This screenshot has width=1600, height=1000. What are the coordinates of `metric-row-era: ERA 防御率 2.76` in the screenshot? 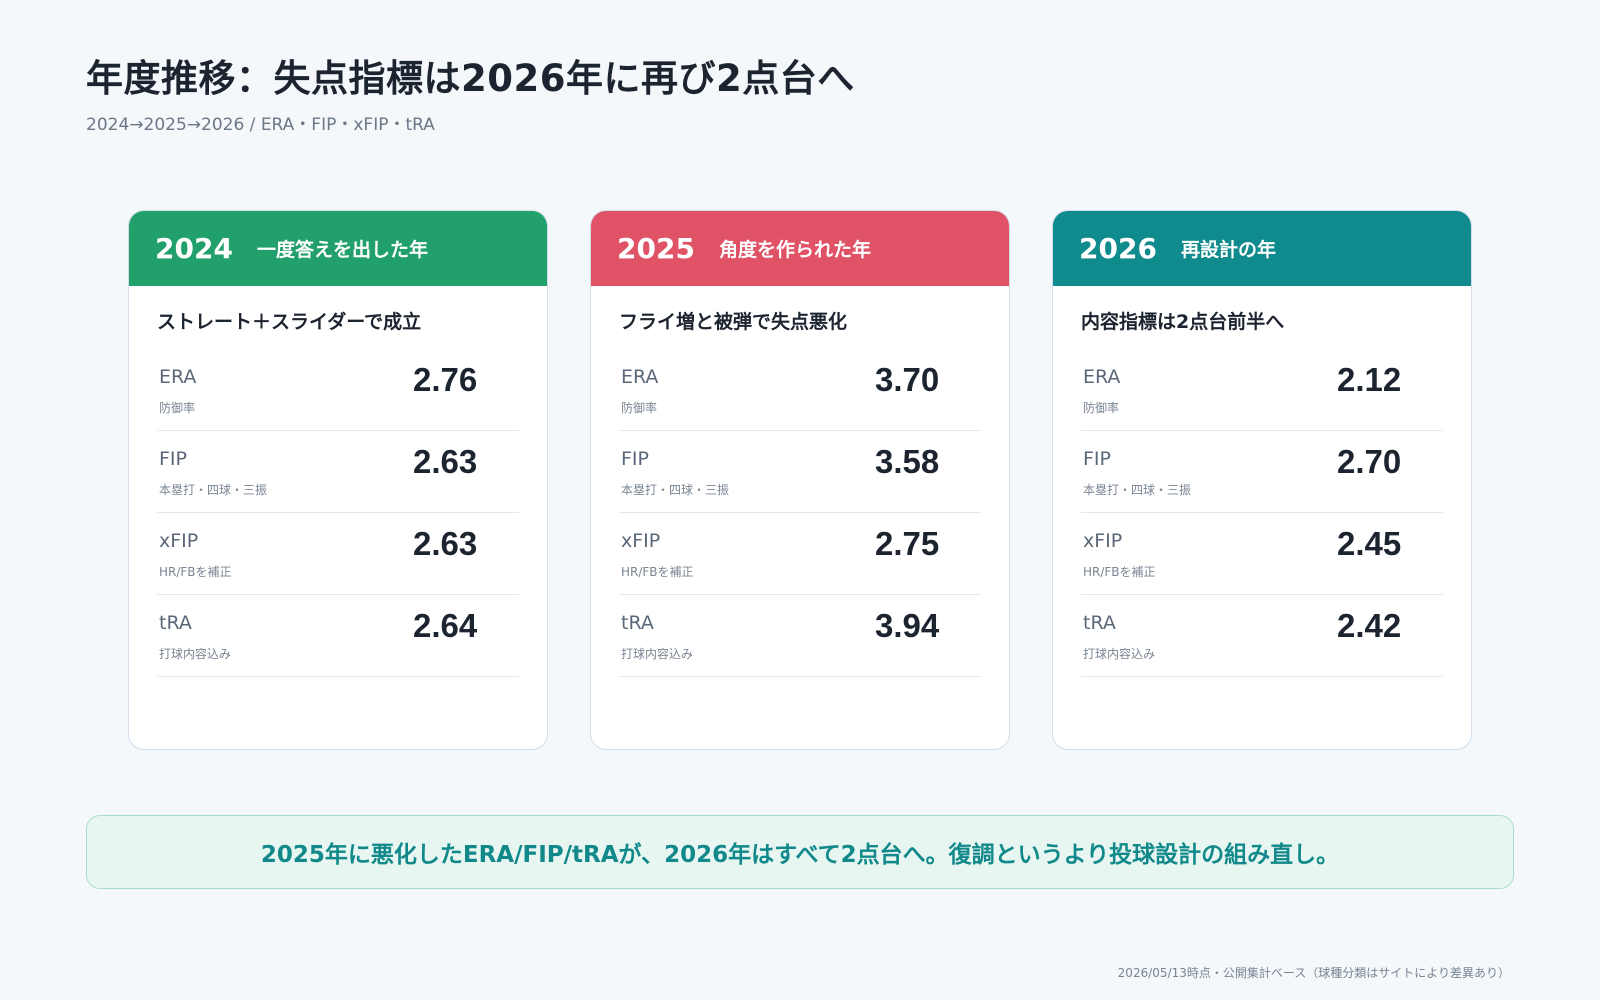 It's located at (338, 390).